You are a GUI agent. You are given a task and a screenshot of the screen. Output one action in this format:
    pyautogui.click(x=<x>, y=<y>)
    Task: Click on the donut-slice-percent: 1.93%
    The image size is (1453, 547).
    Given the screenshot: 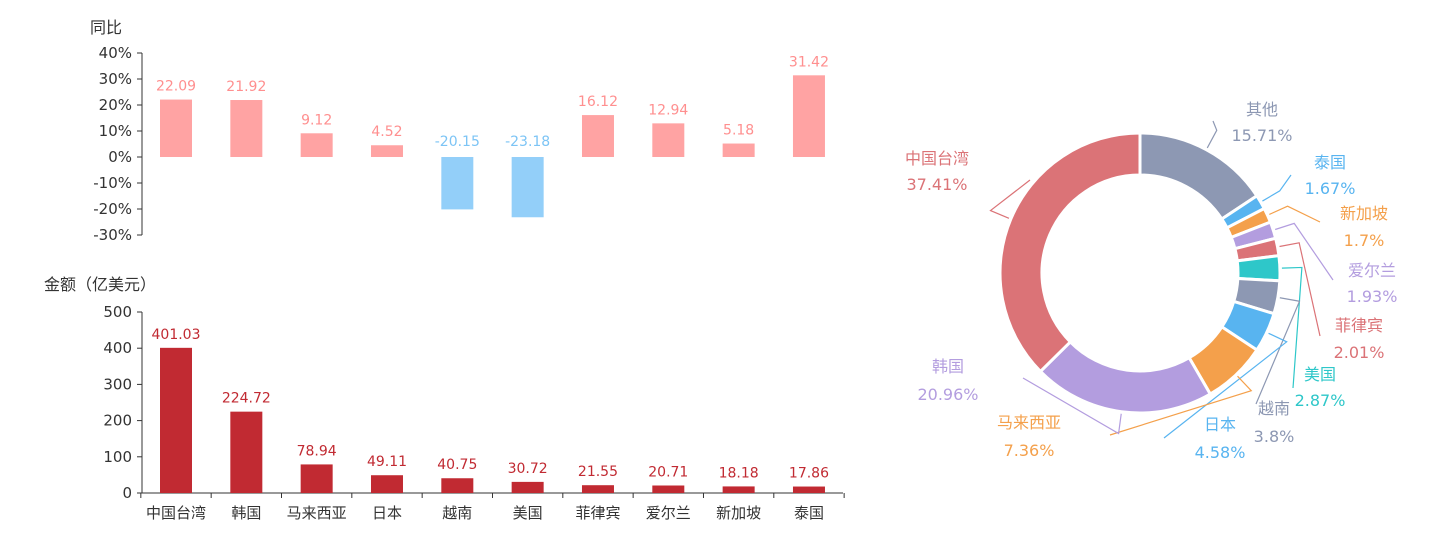 What is the action you would take?
    pyautogui.click(x=1372, y=296)
    